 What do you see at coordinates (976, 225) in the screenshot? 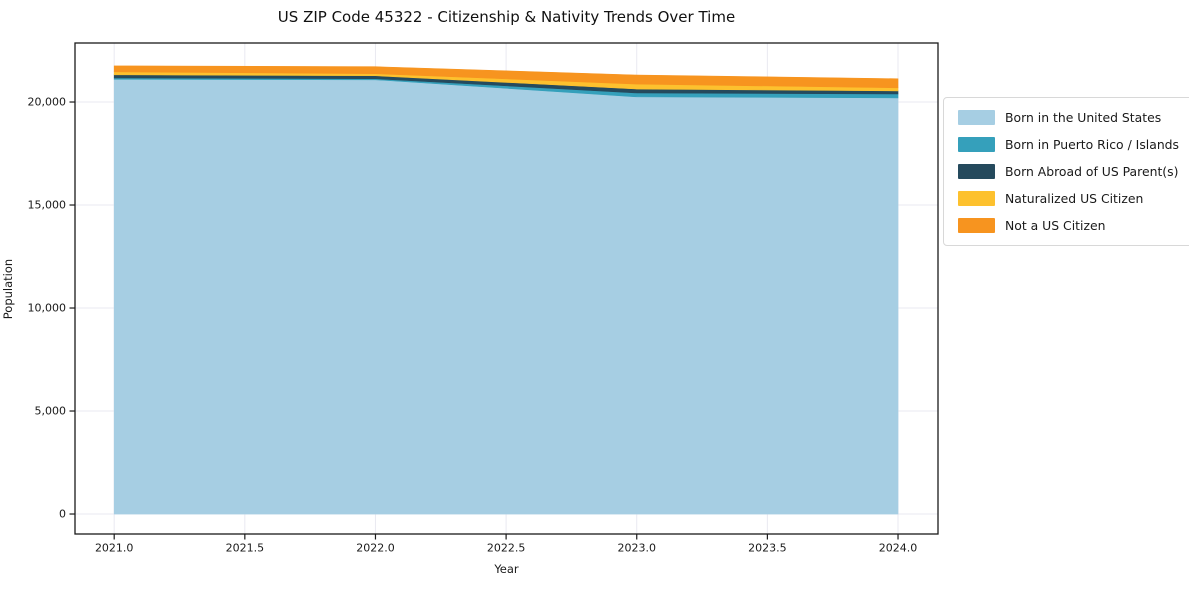
I see `legend-swatch-not-citizen-icon` at bounding box center [976, 225].